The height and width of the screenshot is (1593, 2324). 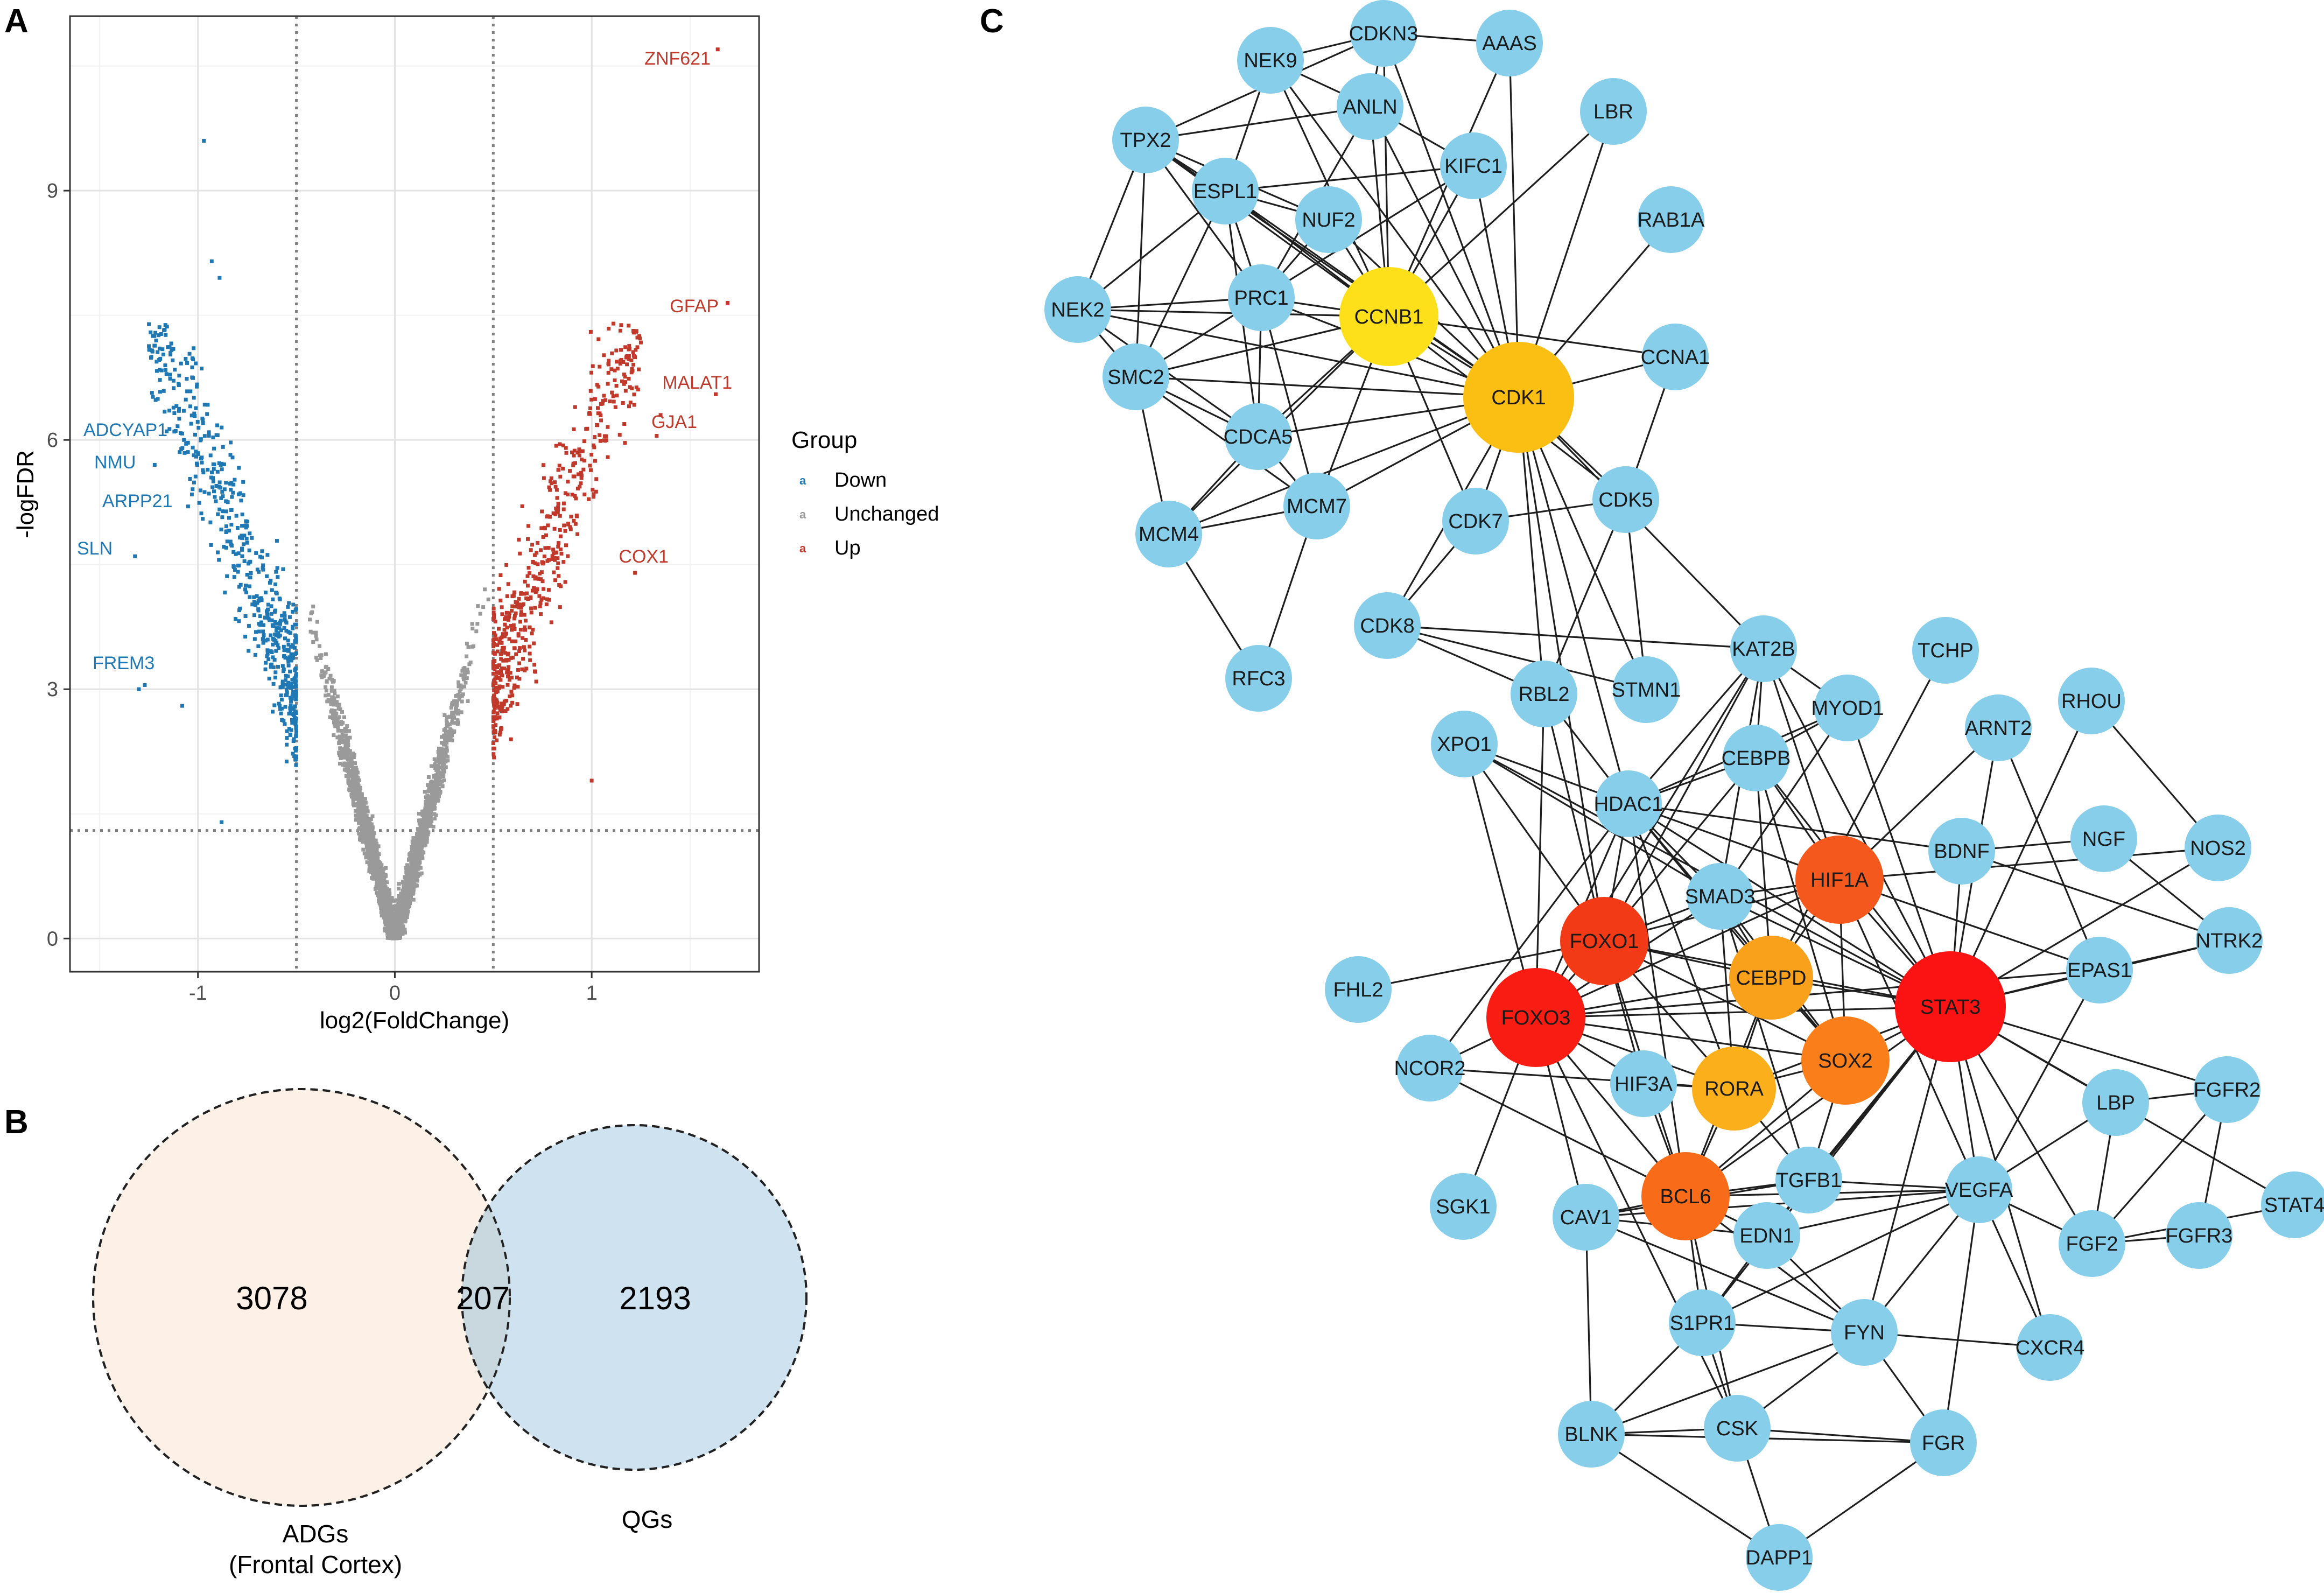 What do you see at coordinates (1388, 317) in the screenshot?
I see `node-ccnb1: CCNB1` at bounding box center [1388, 317].